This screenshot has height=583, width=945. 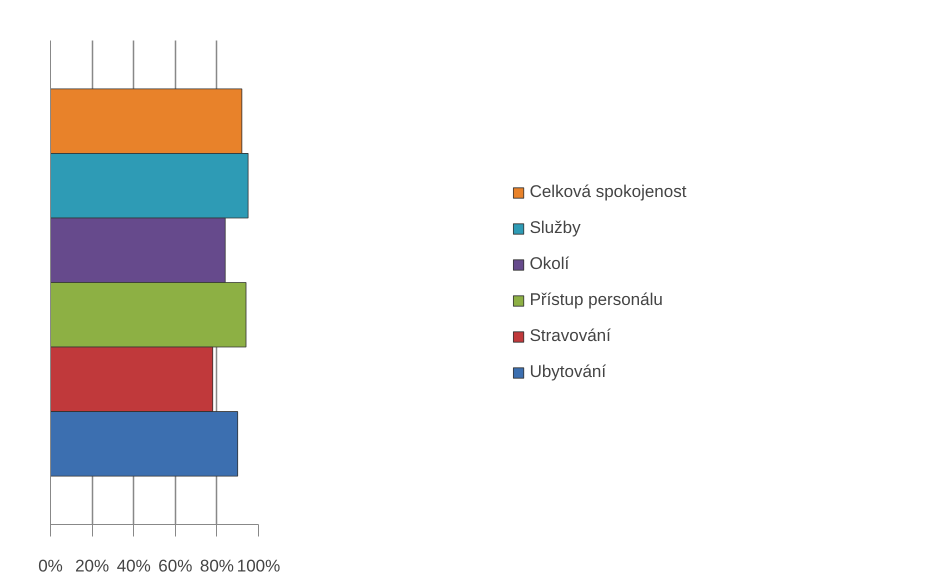 I want to click on legend-label: Celková spokojenost, so click(x=608, y=192).